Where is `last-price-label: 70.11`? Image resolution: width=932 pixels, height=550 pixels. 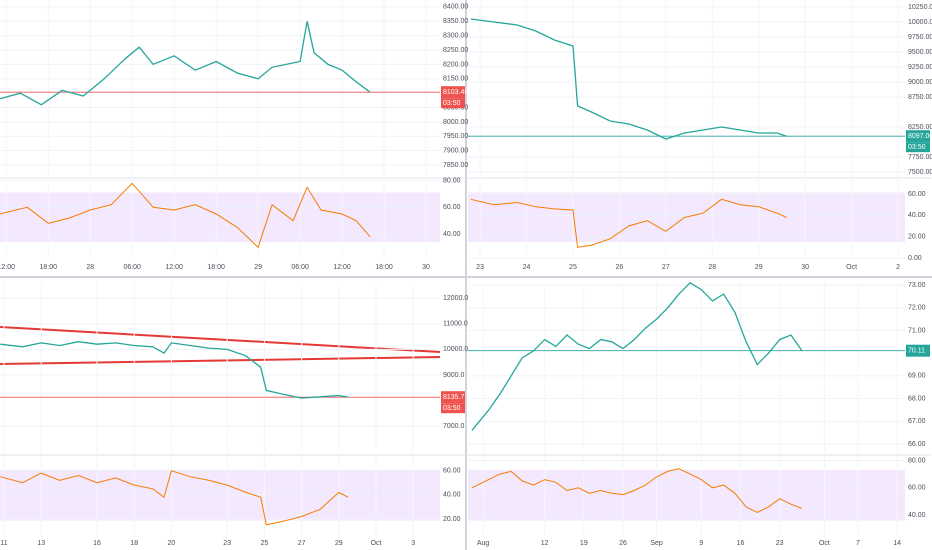 last-price-label: 70.11 is located at coordinates (916, 351).